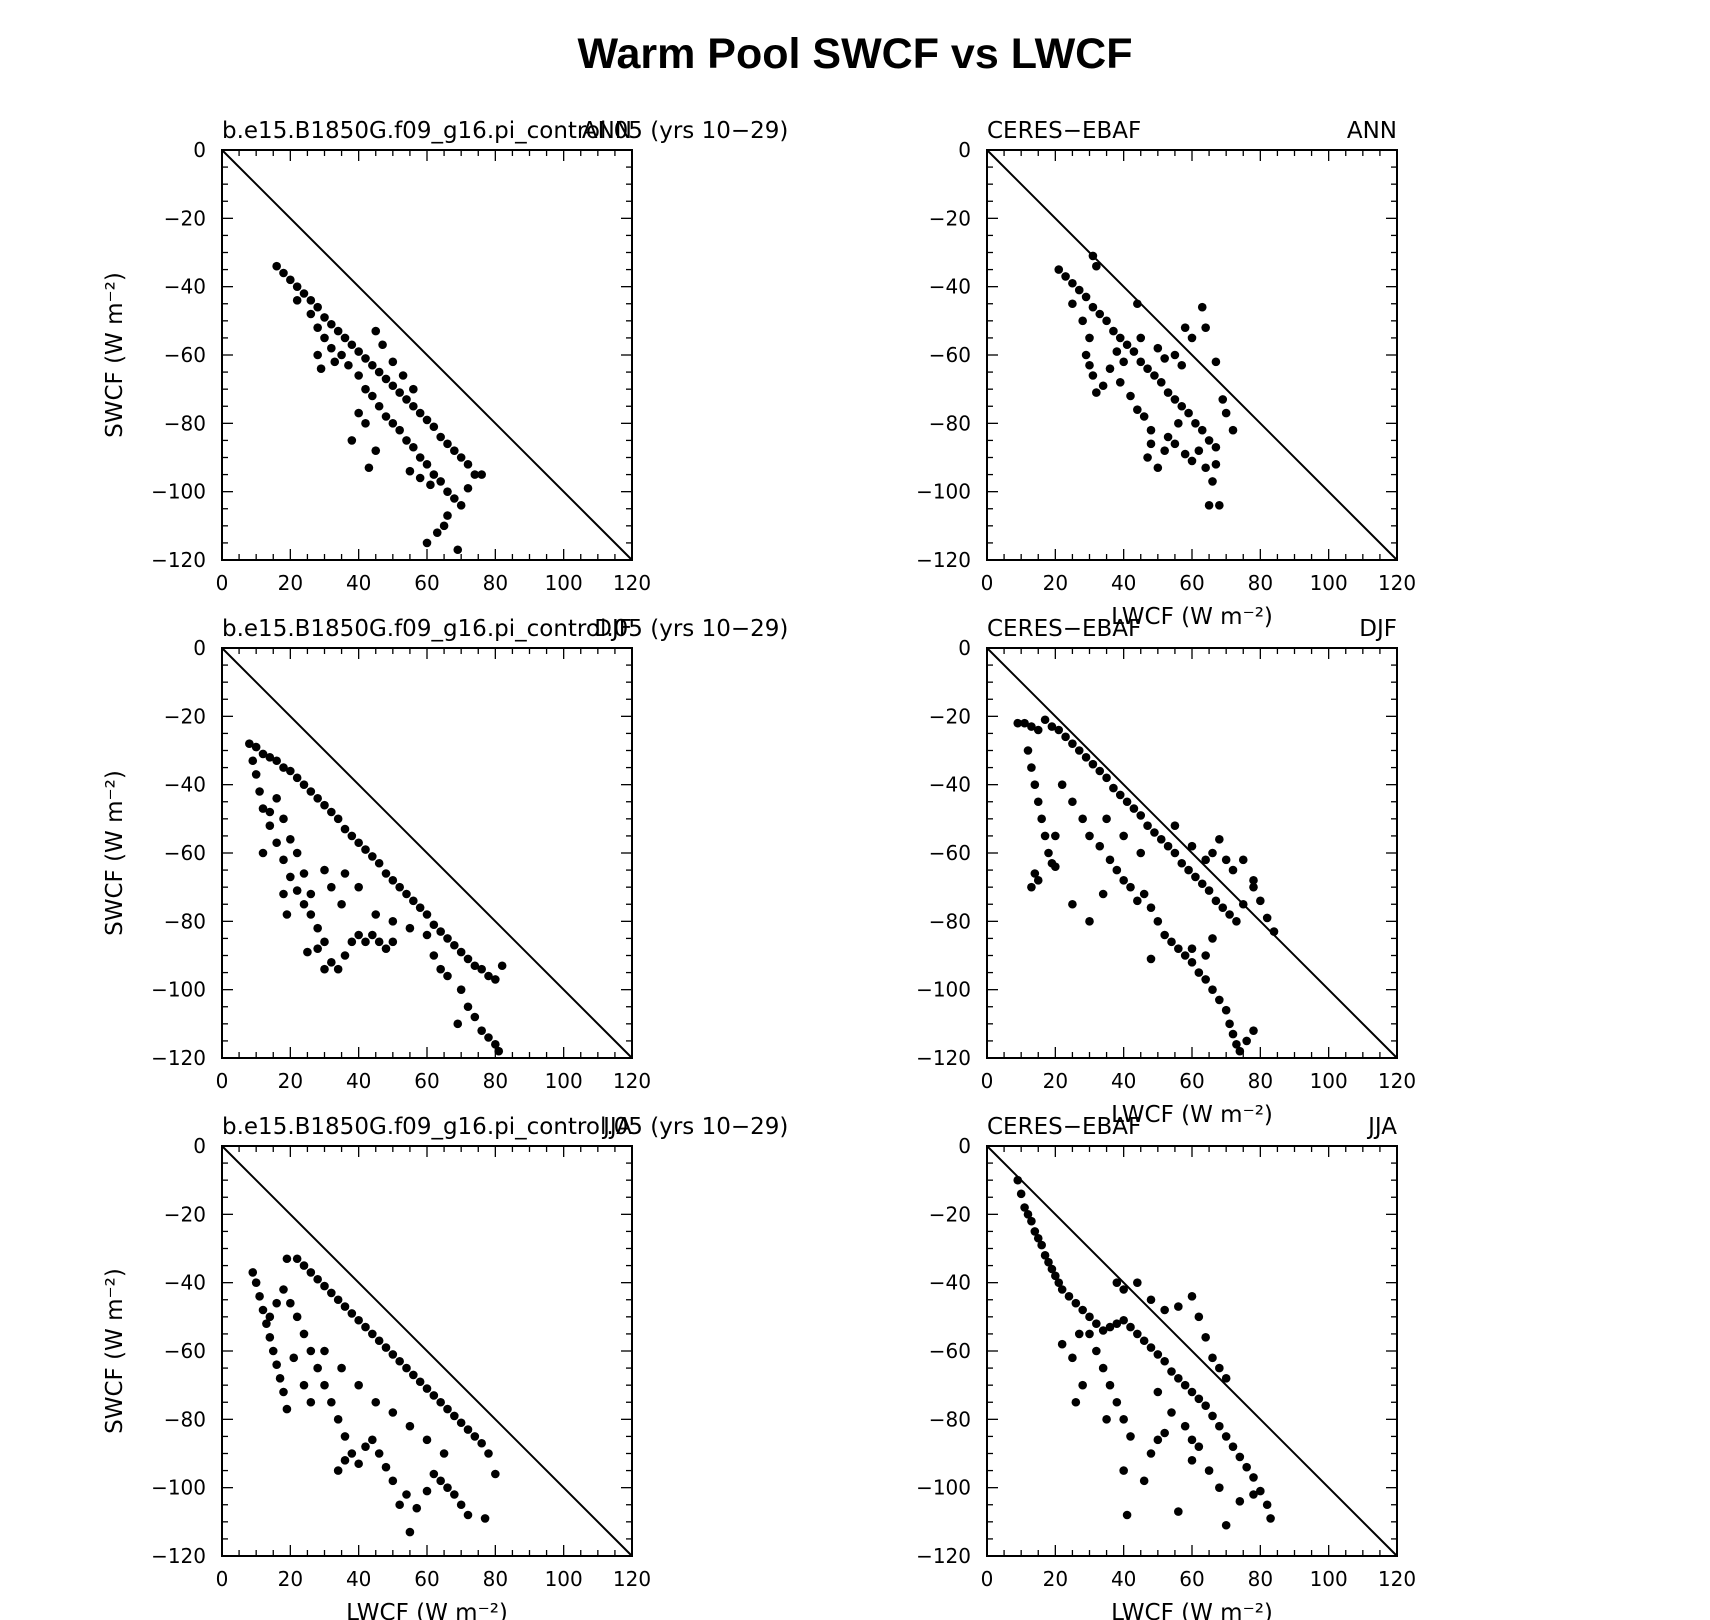  Describe the element at coordinates (1372, 131) in the screenshot. I see `panel-right-title: ANN` at that location.